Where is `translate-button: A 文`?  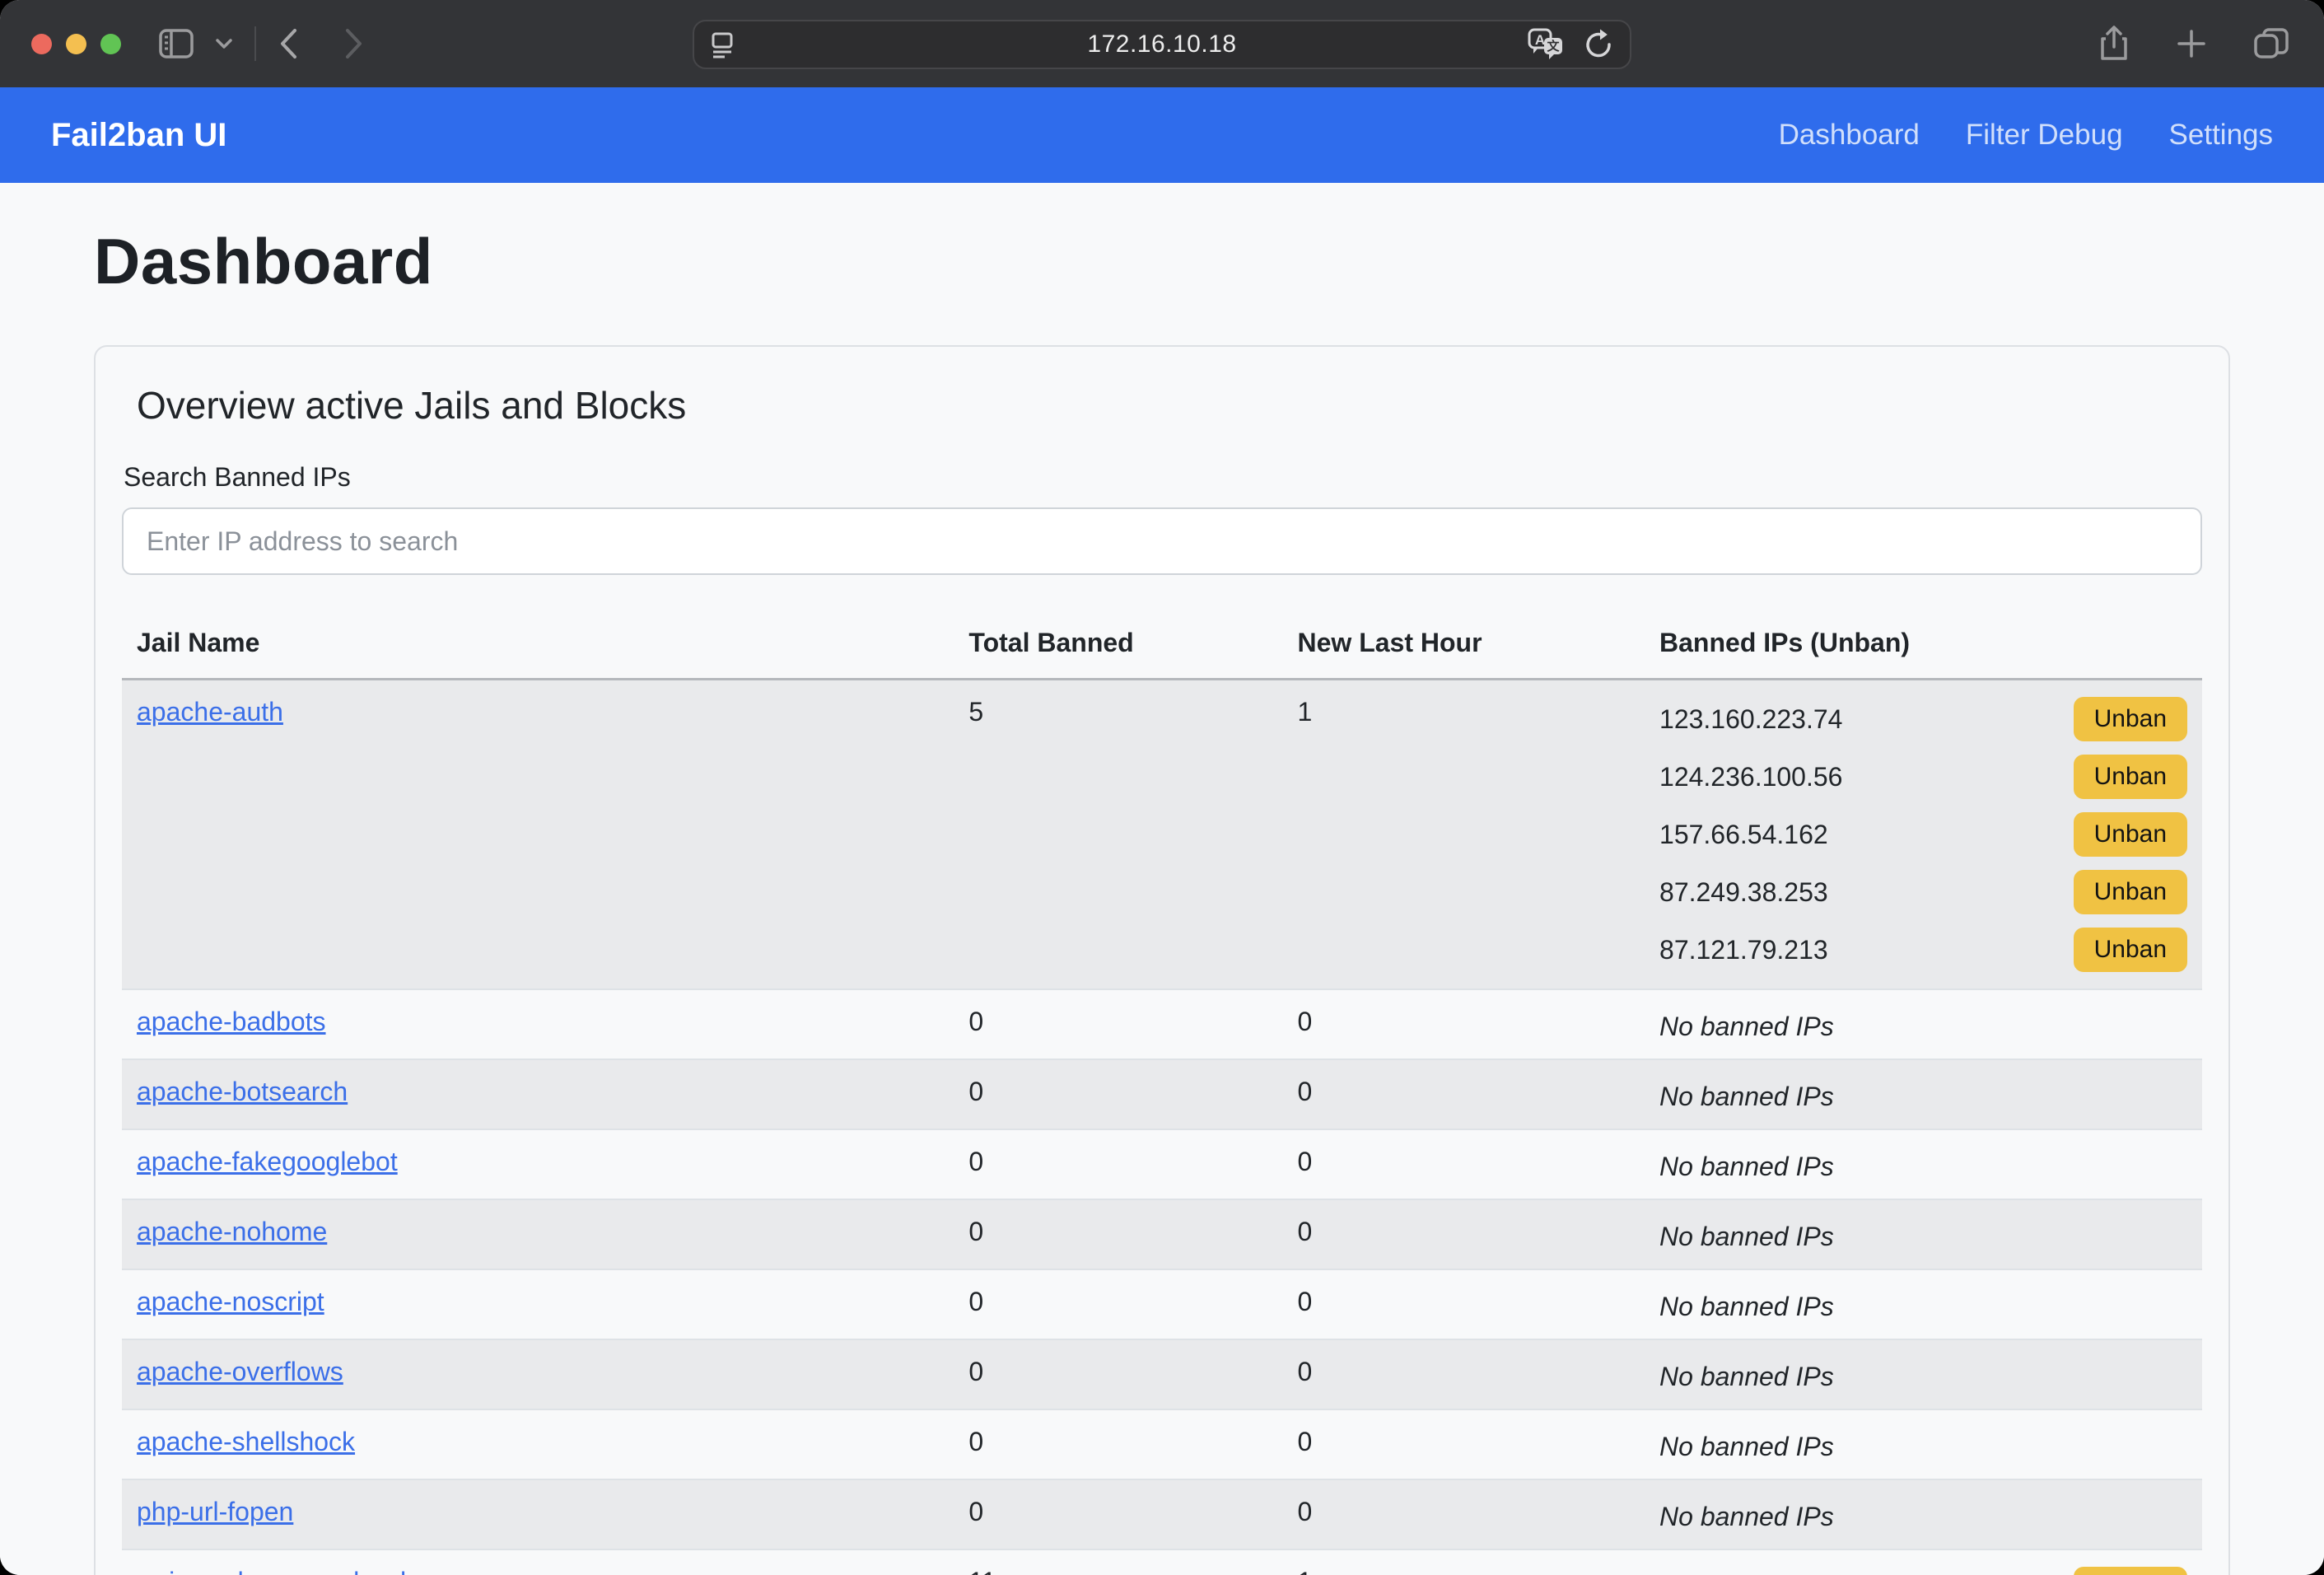
translate-button: A 文 is located at coordinates (1546, 44).